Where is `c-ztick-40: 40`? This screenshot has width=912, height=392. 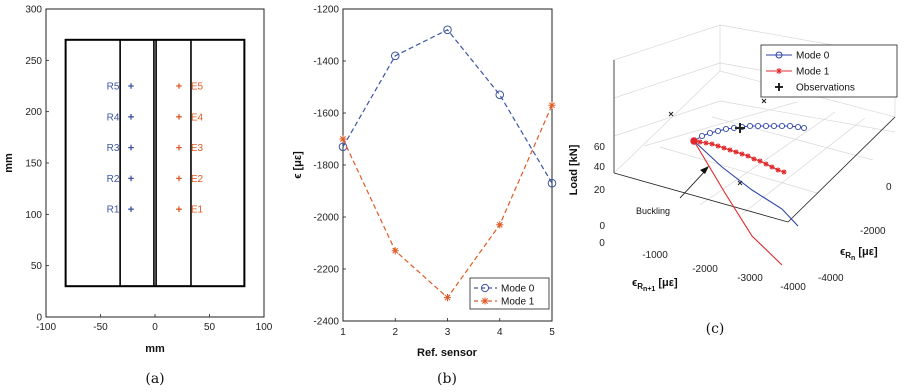 c-ztick-40: 40 is located at coordinates (600, 167).